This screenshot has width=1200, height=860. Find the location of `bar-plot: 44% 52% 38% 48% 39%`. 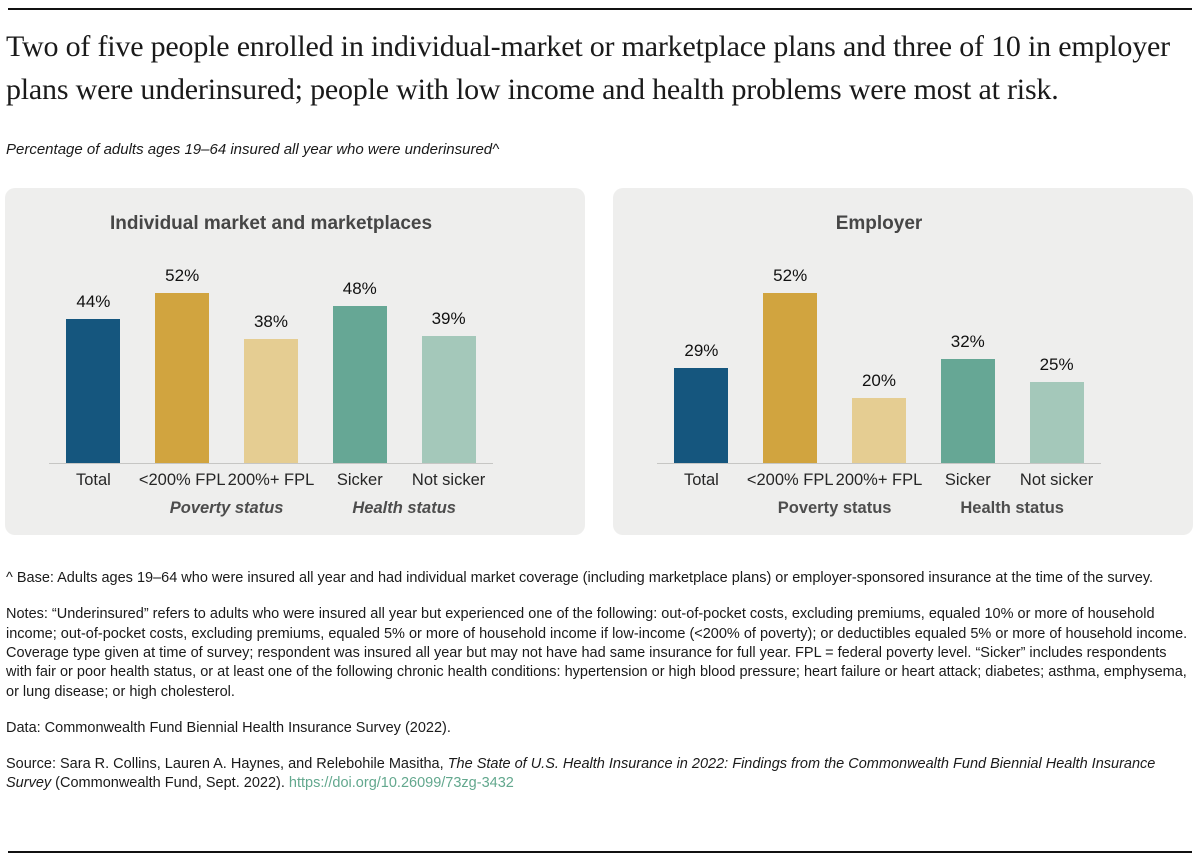

bar-plot: 44% 52% 38% 48% 39% is located at coordinates (271, 365).